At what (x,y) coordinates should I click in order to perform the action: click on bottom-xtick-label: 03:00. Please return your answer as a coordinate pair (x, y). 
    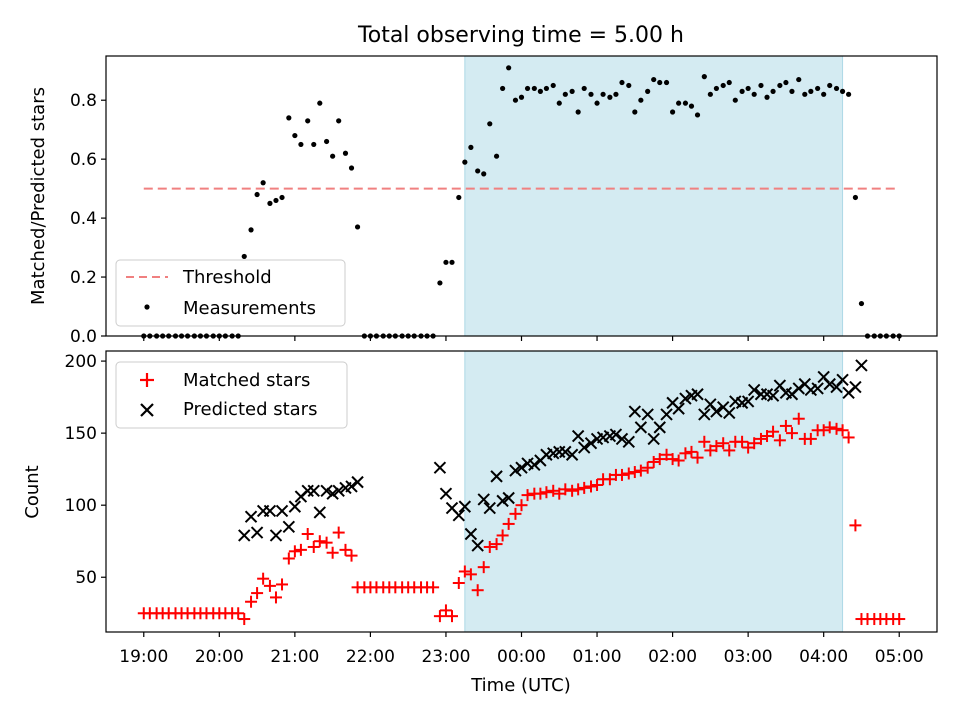
    Looking at the image, I should click on (748, 657).